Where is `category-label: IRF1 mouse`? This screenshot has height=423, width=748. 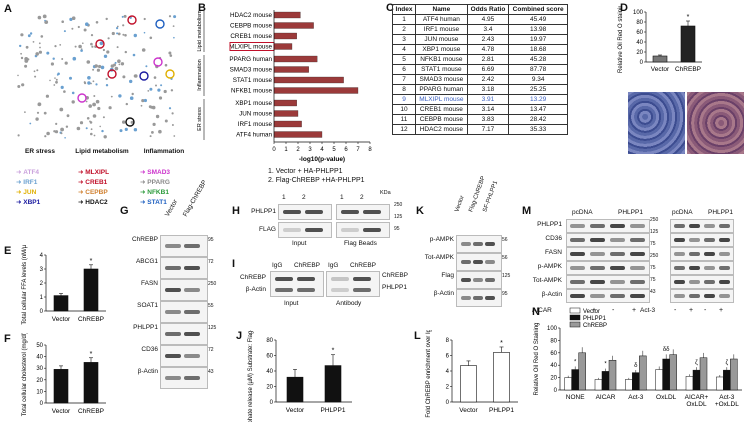 category-label: IRF1 mouse is located at coordinates (255, 124).